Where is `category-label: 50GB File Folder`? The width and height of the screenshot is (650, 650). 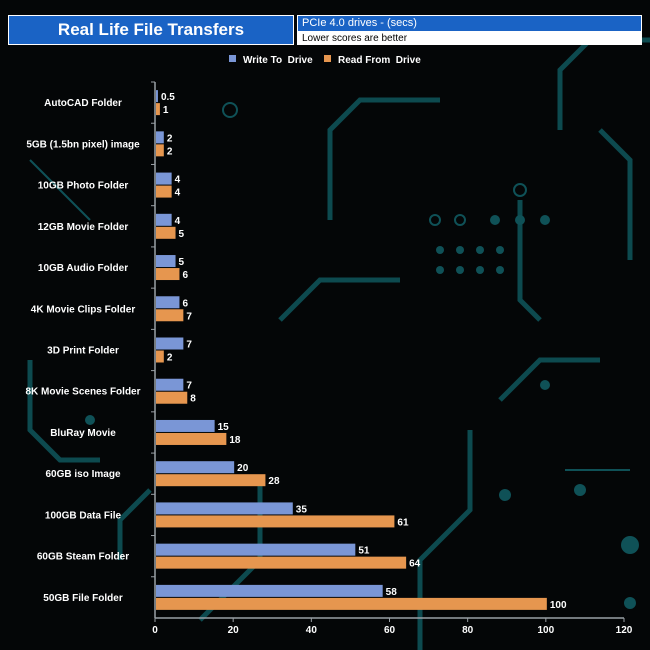
category-label: 50GB File Folder is located at coordinates (83, 598).